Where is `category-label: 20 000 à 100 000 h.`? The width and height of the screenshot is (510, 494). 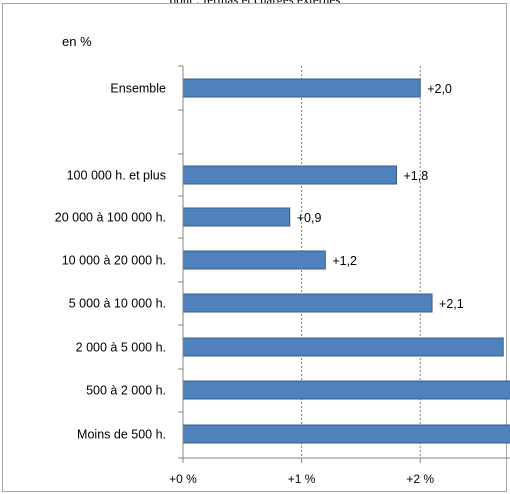 category-label: 20 000 à 100 000 h. is located at coordinates (110, 218).